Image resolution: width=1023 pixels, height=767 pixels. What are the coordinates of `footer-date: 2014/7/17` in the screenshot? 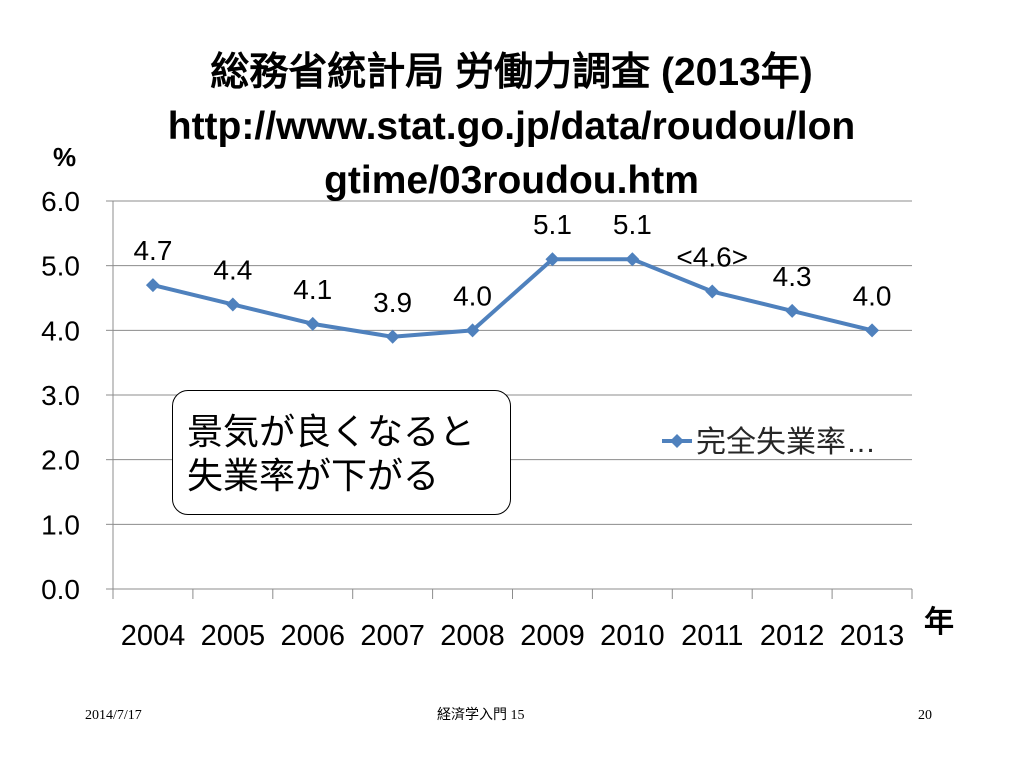 It's located at (113, 715).